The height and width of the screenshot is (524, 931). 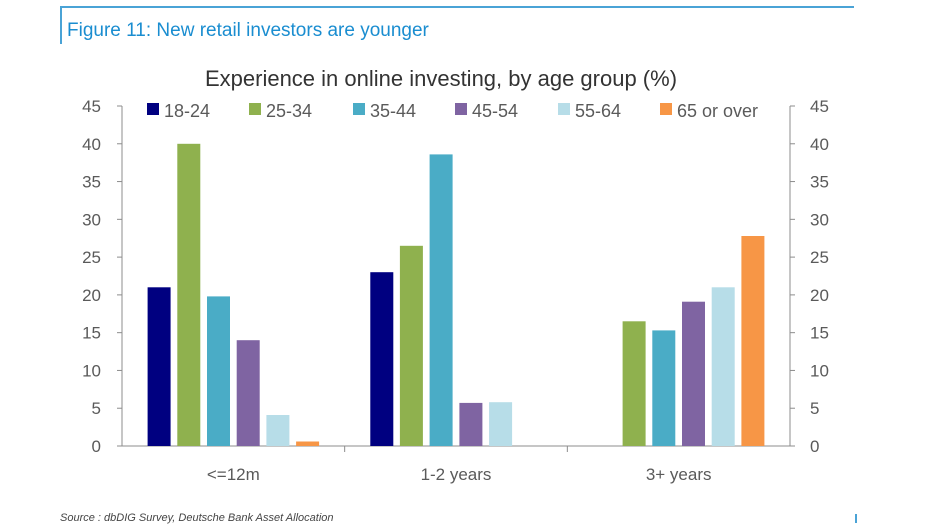 I want to click on x-tick-label: 3+ years, so click(x=679, y=474).